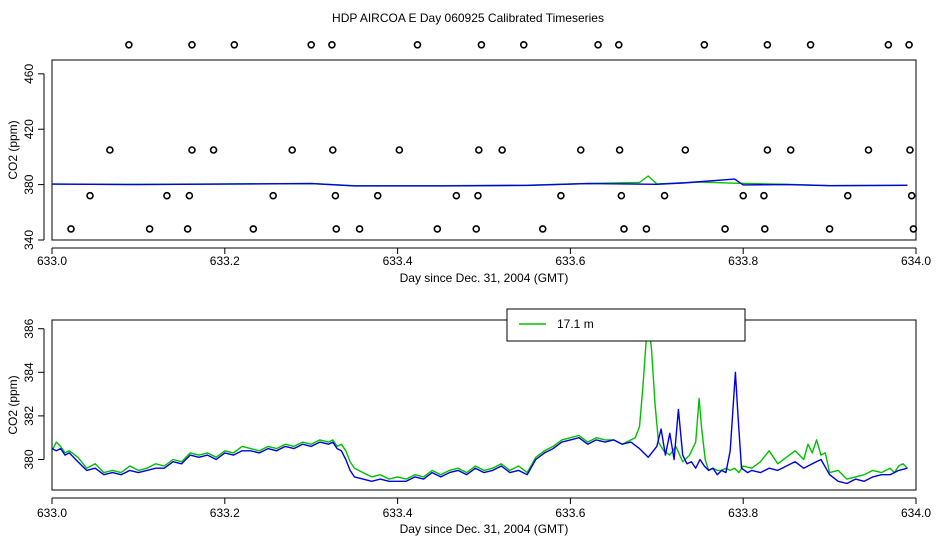  What do you see at coordinates (575, 324) in the screenshot?
I see `legend-label: 17.1 m` at bounding box center [575, 324].